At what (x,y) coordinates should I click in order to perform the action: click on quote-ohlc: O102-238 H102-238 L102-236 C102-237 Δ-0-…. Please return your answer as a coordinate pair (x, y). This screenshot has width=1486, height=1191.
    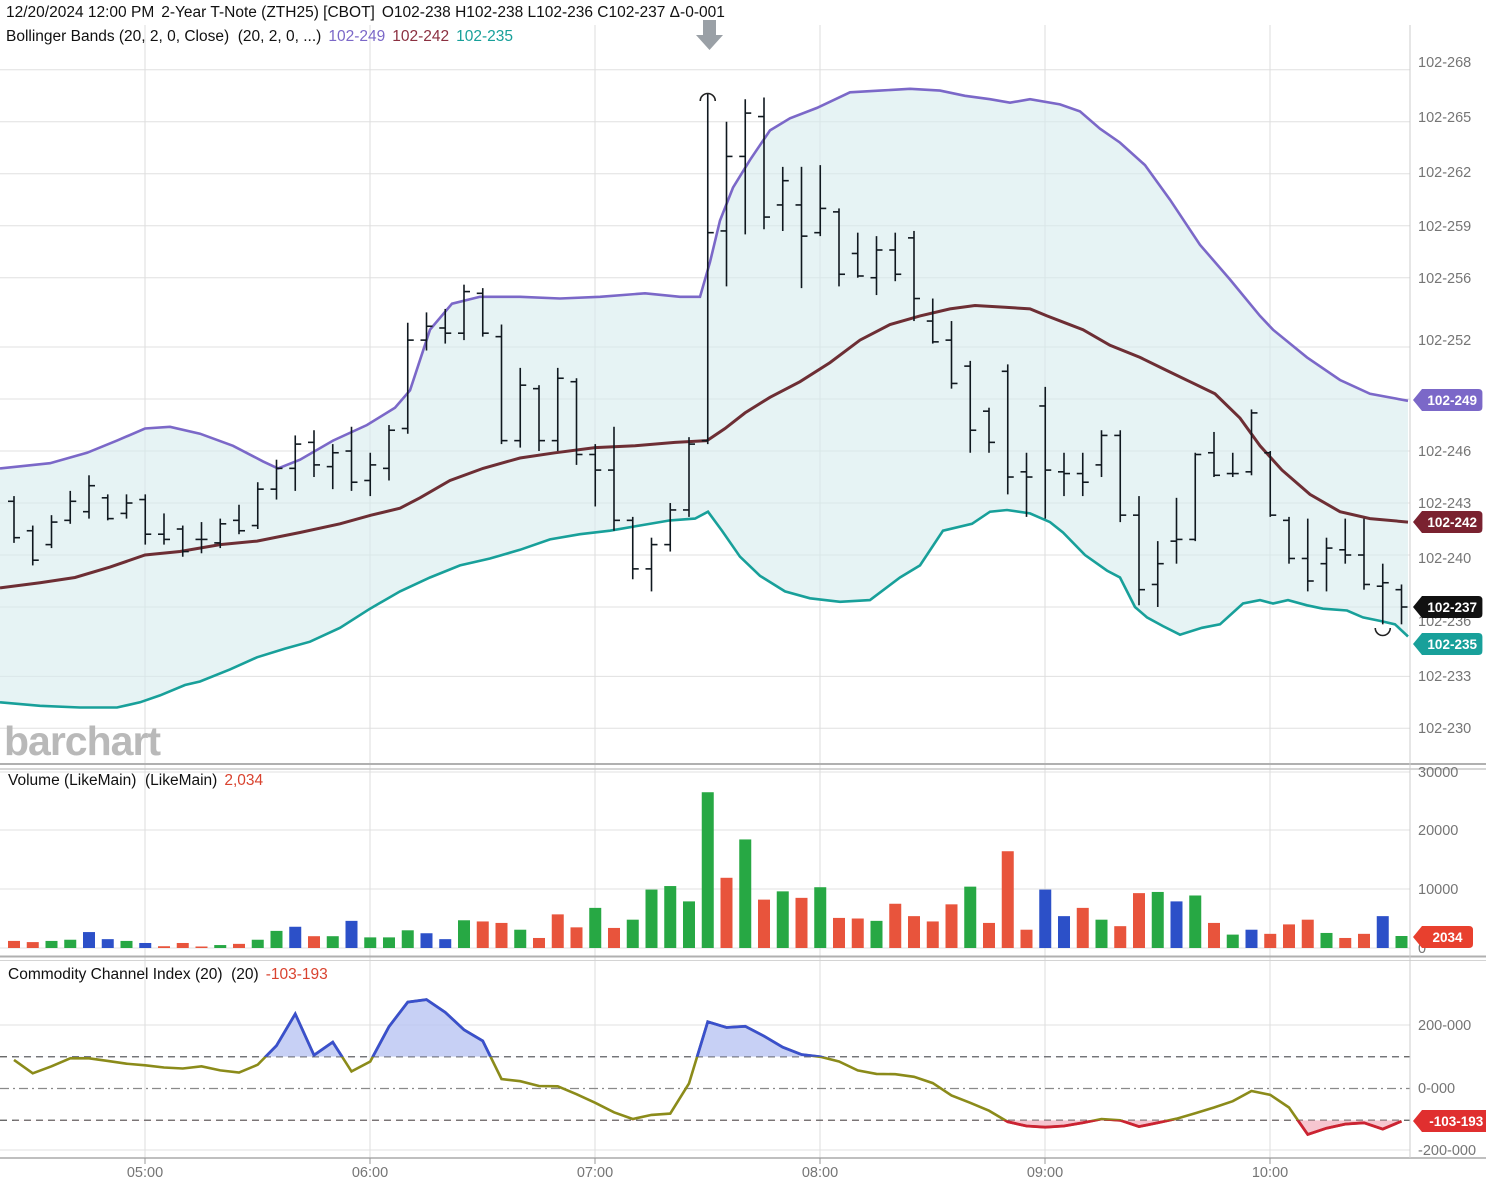
    Looking at the image, I should click on (553, 12).